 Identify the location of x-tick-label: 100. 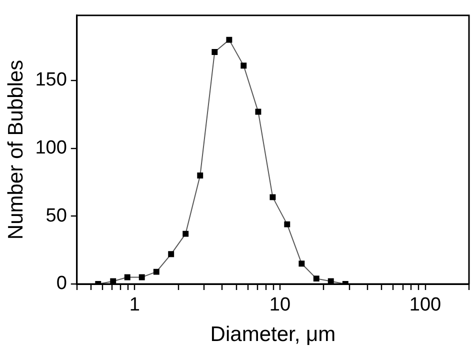
(425, 305).